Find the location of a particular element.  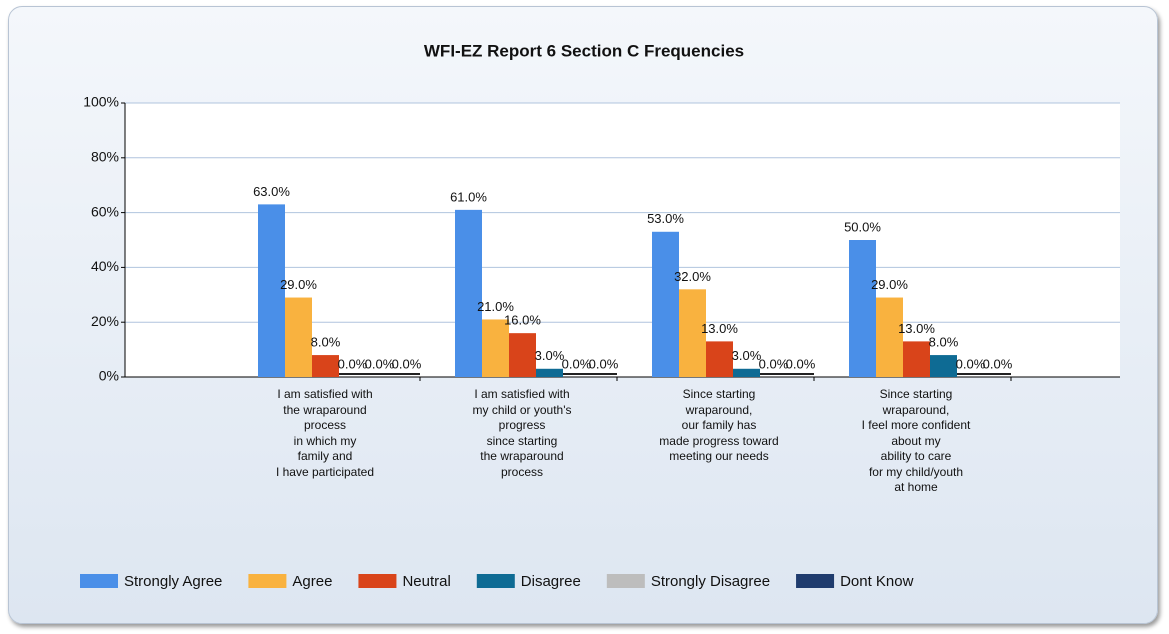

legend-label: Neutral is located at coordinates (426, 581).